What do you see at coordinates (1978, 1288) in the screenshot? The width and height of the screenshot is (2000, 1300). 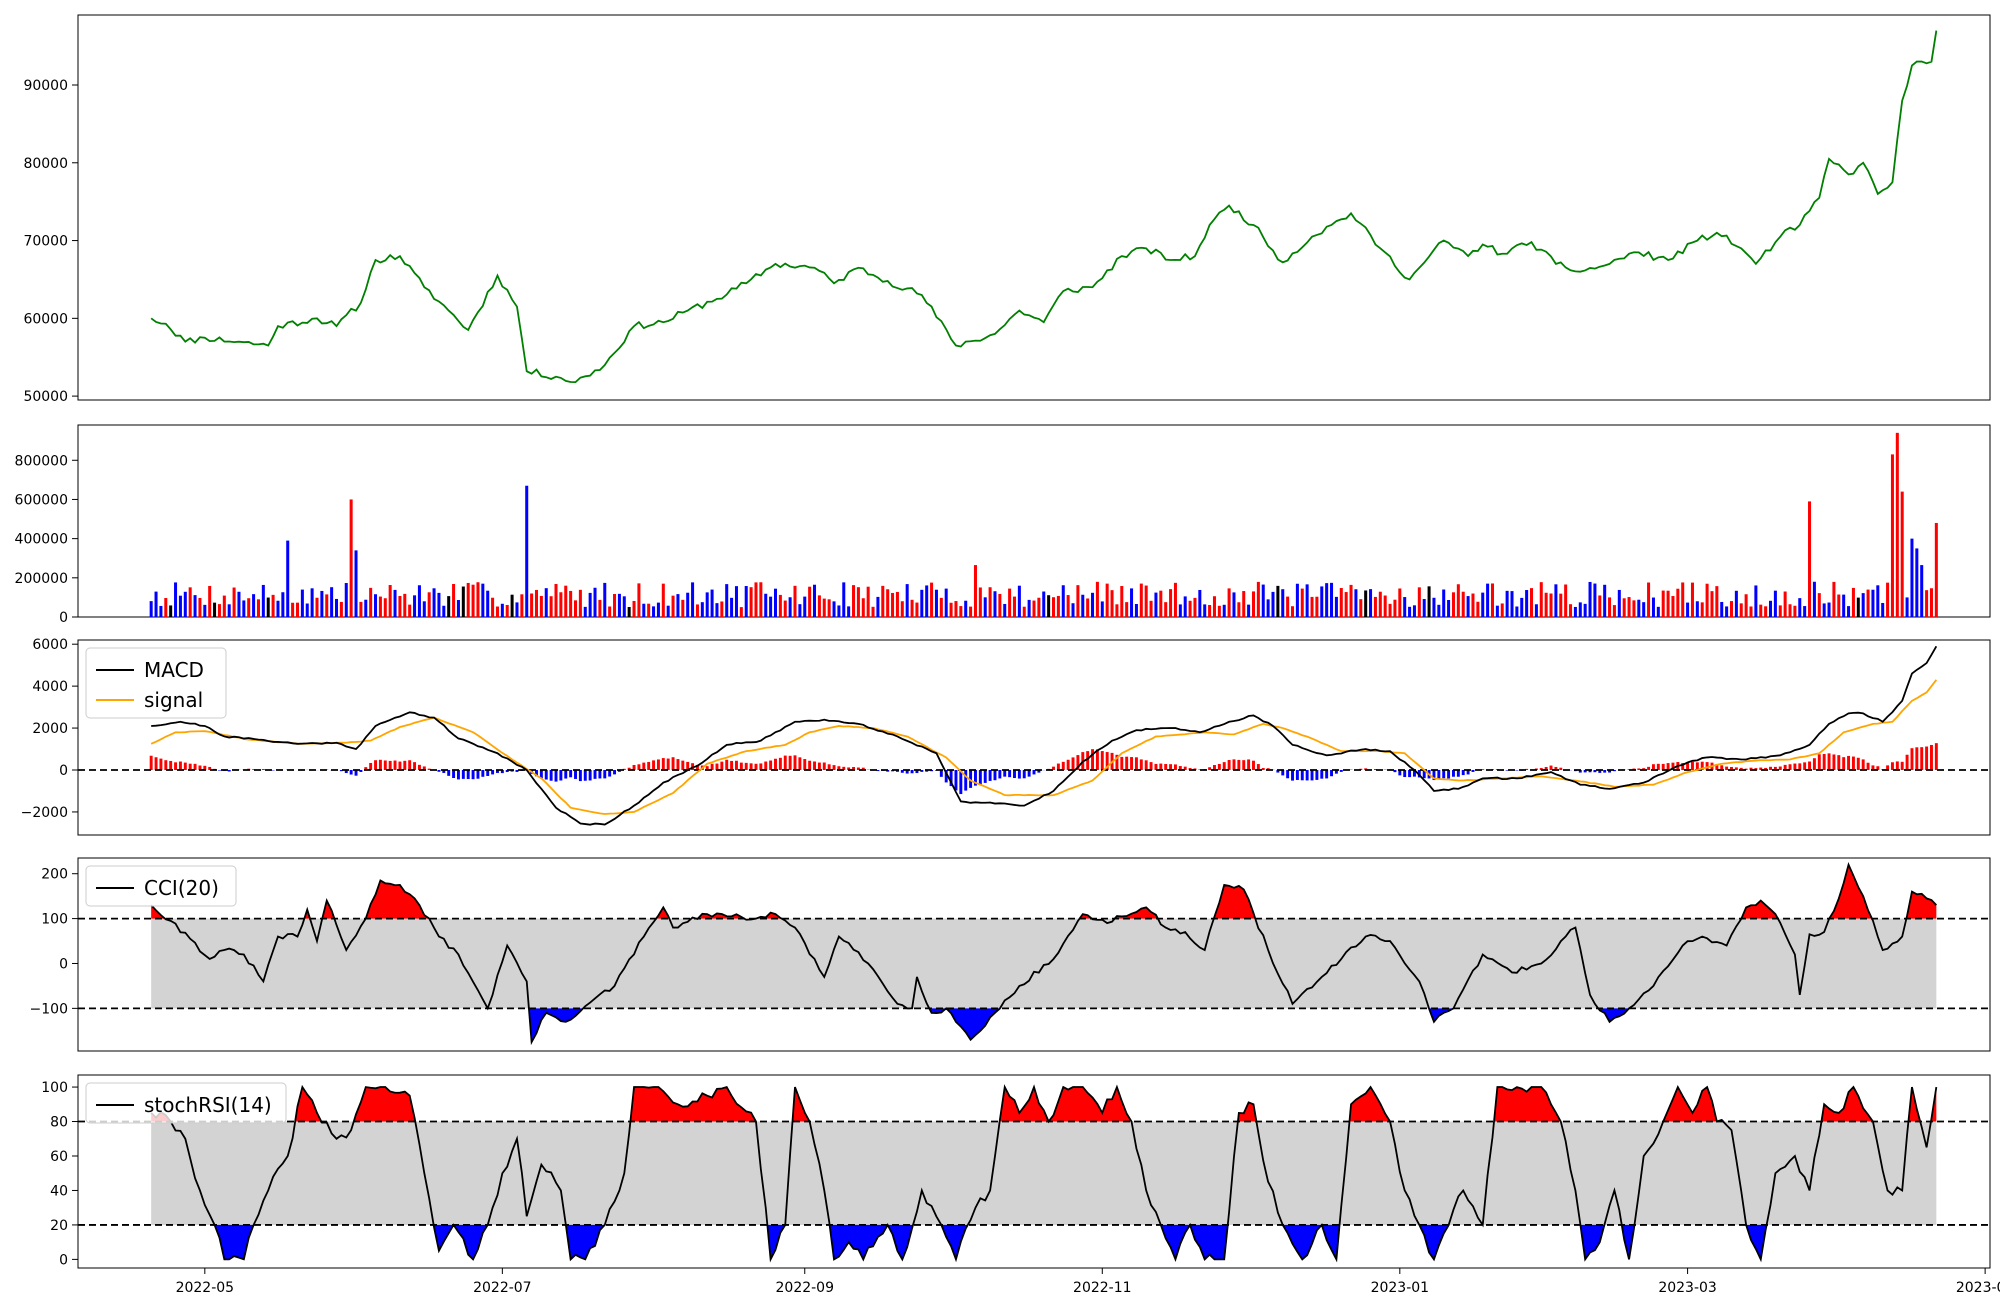 I see `x-tick-label: 2023-05` at bounding box center [1978, 1288].